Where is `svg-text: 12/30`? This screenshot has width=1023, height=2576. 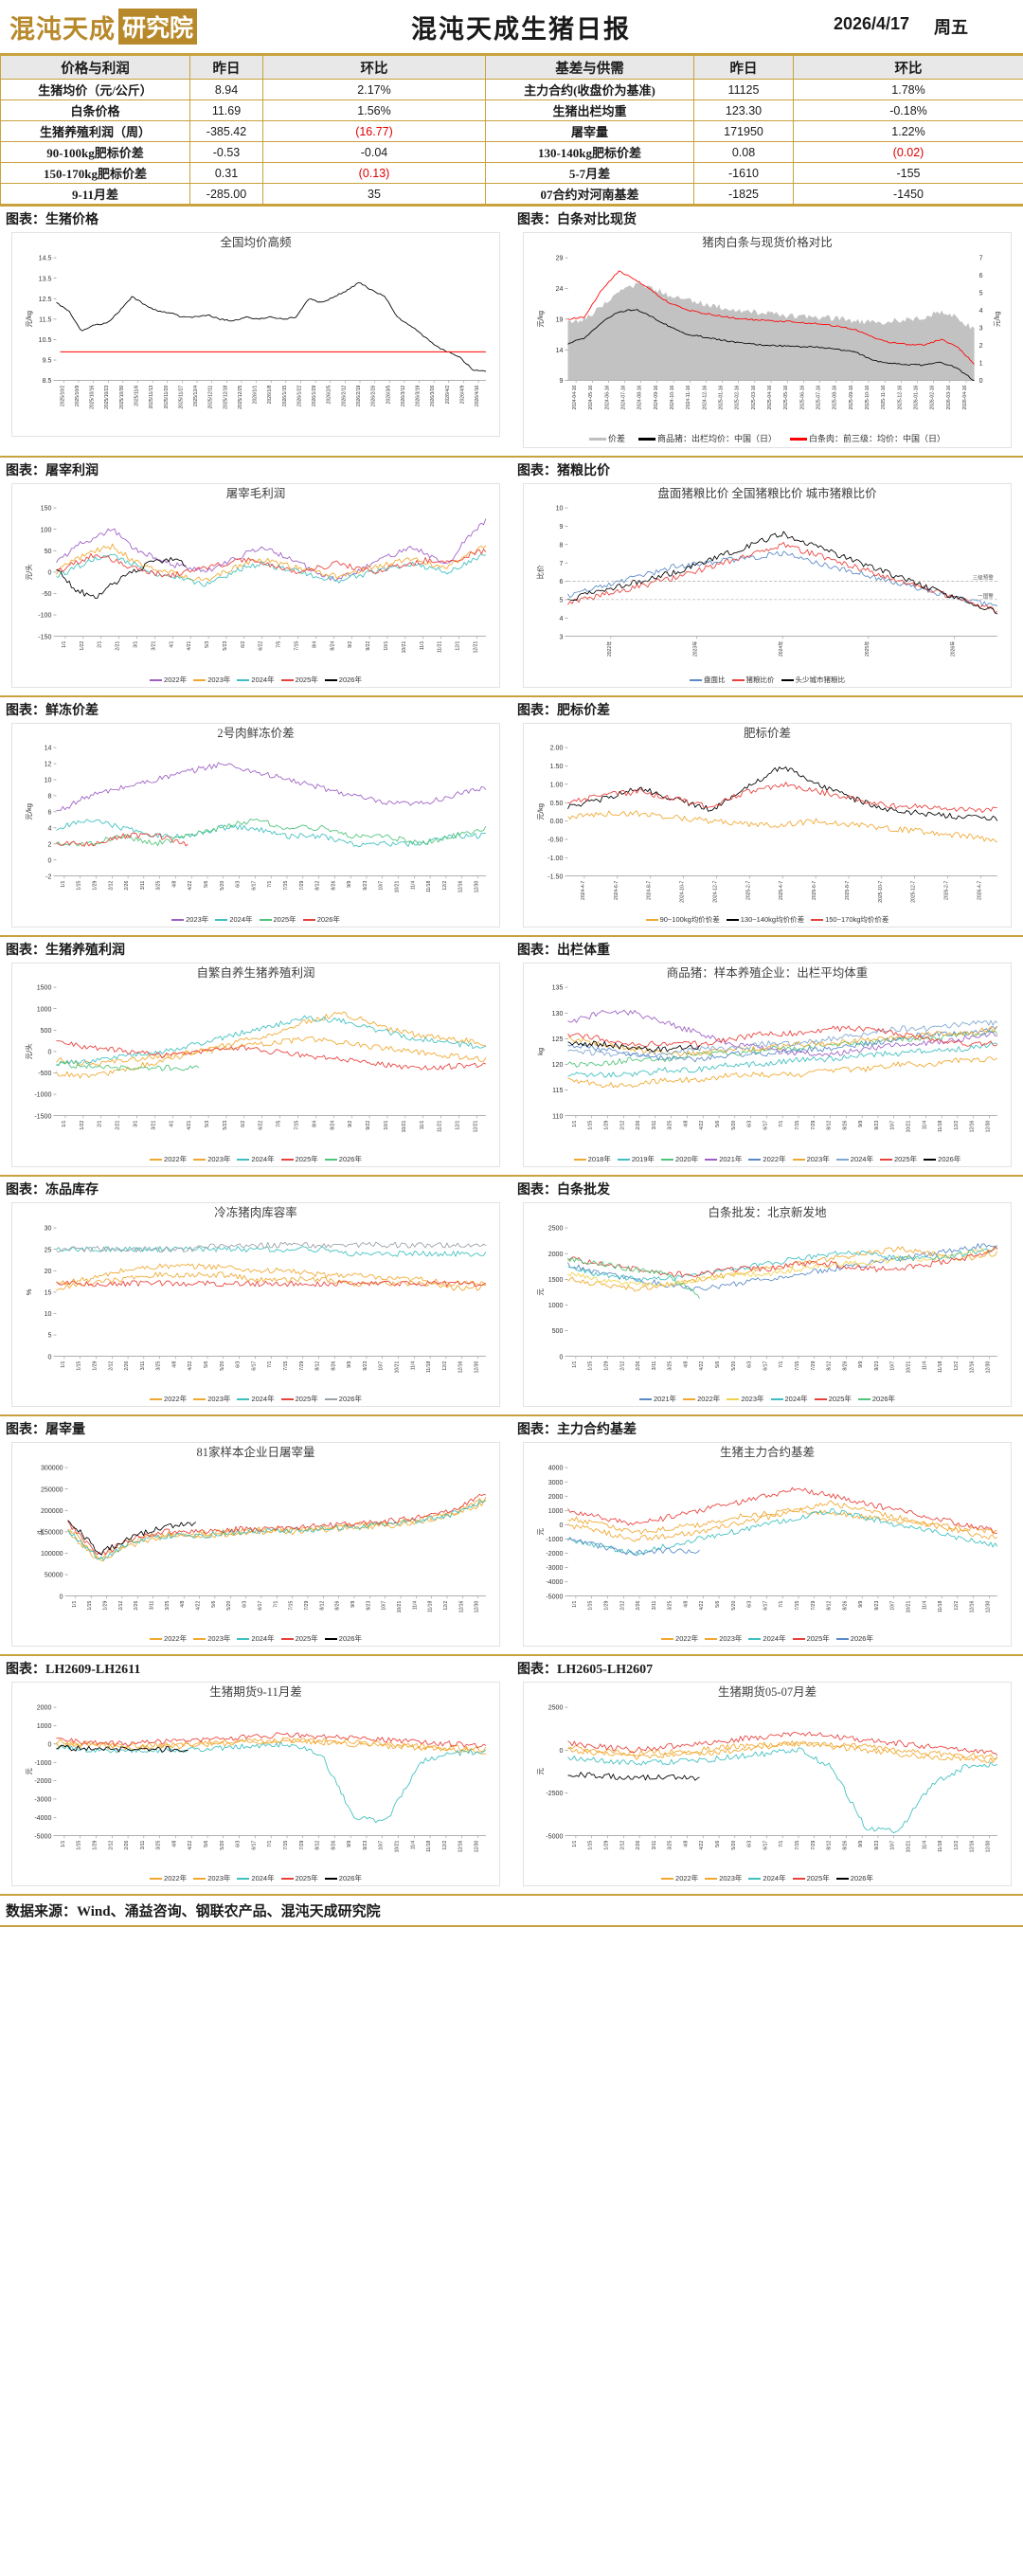 svg-text: 12/30 is located at coordinates (476, 887).